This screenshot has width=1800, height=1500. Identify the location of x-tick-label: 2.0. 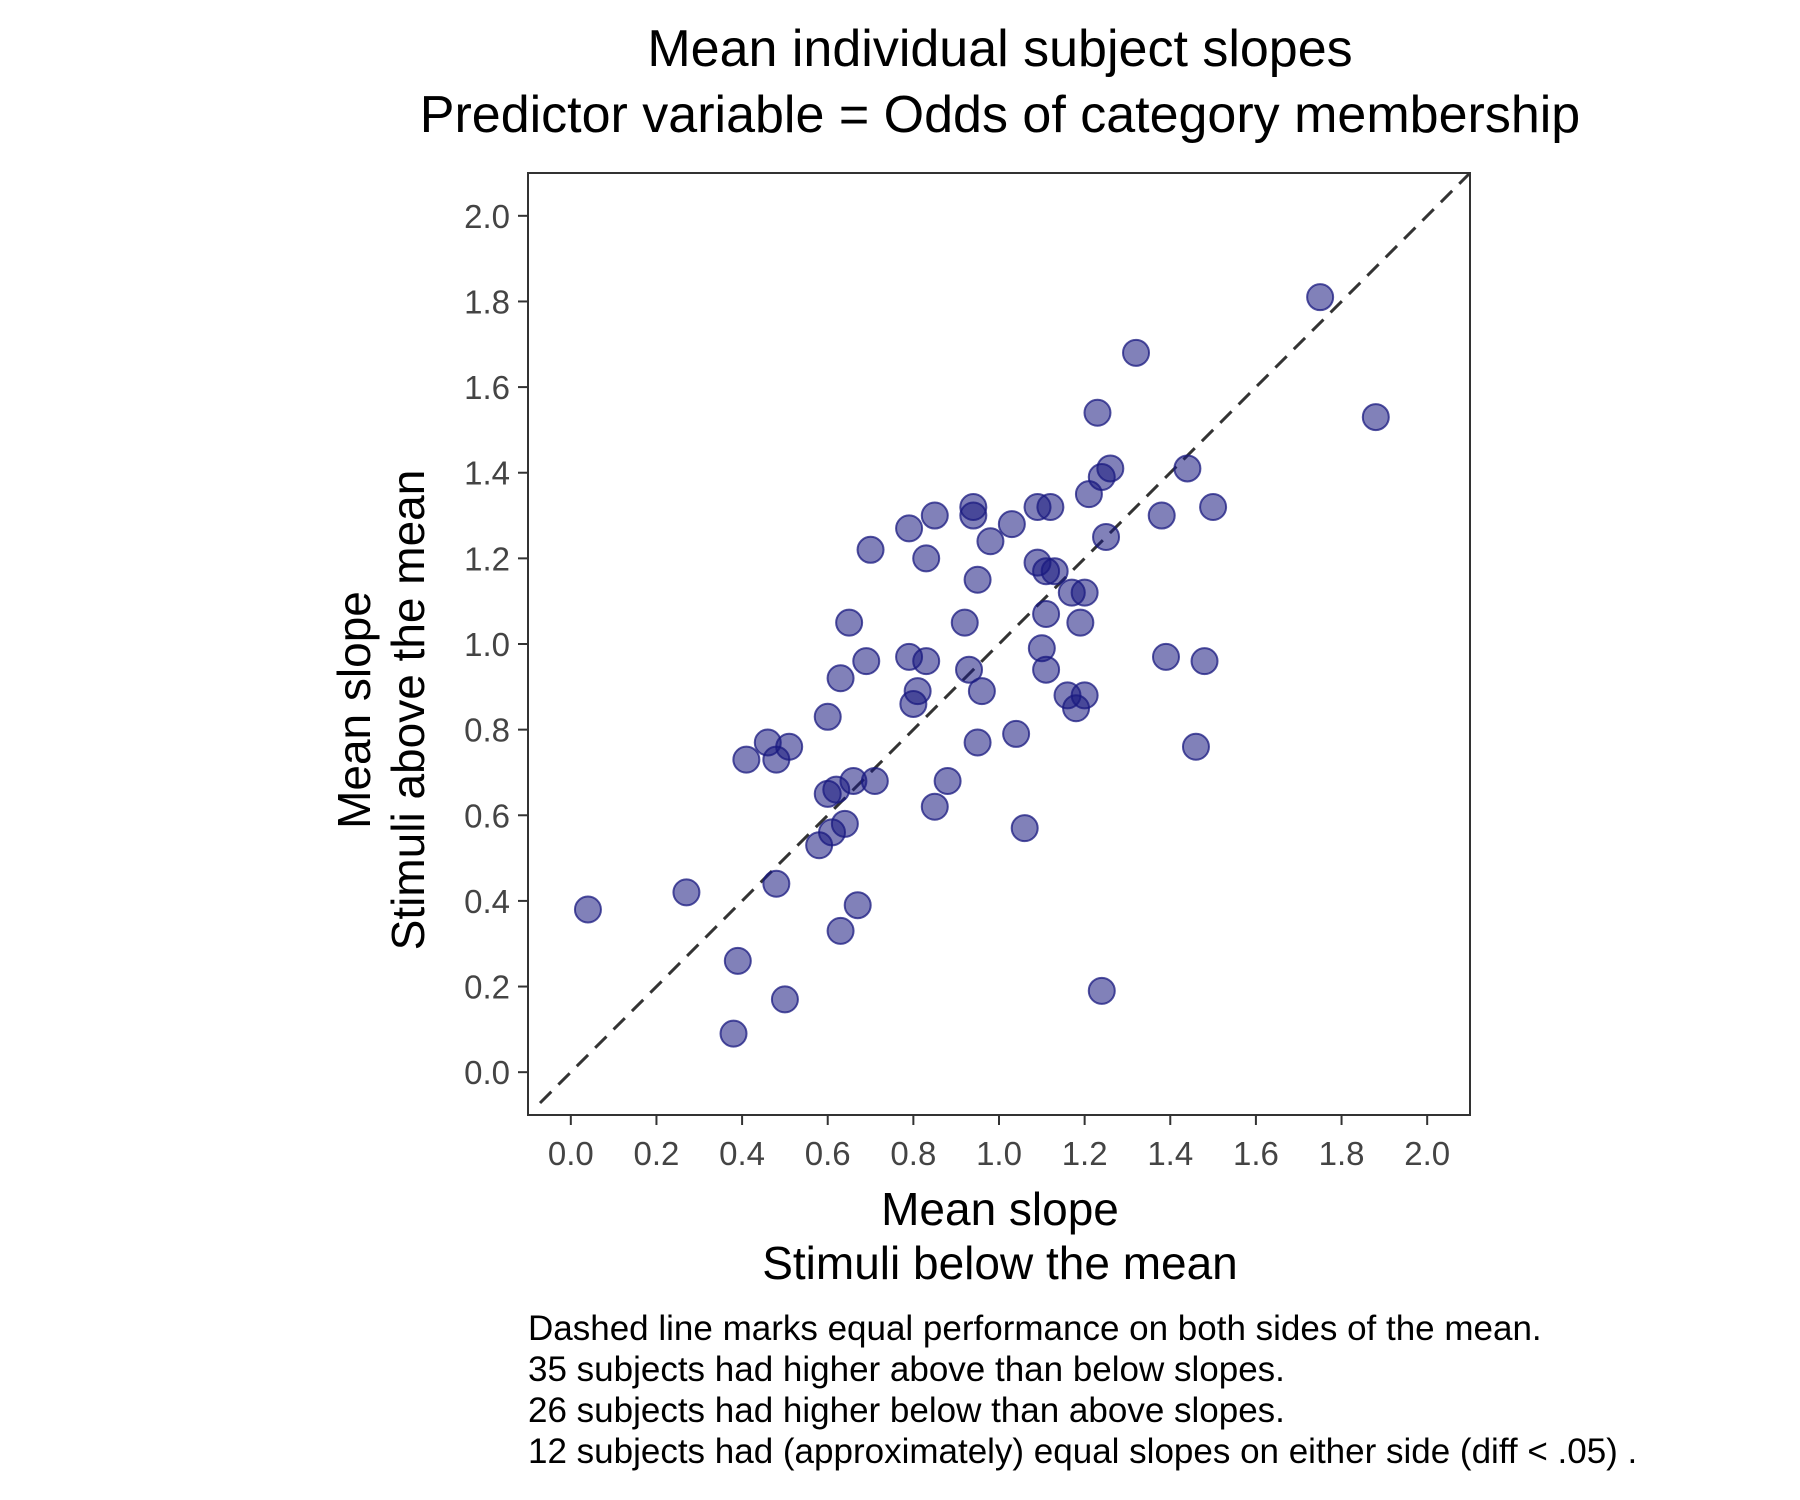
(1427, 1153).